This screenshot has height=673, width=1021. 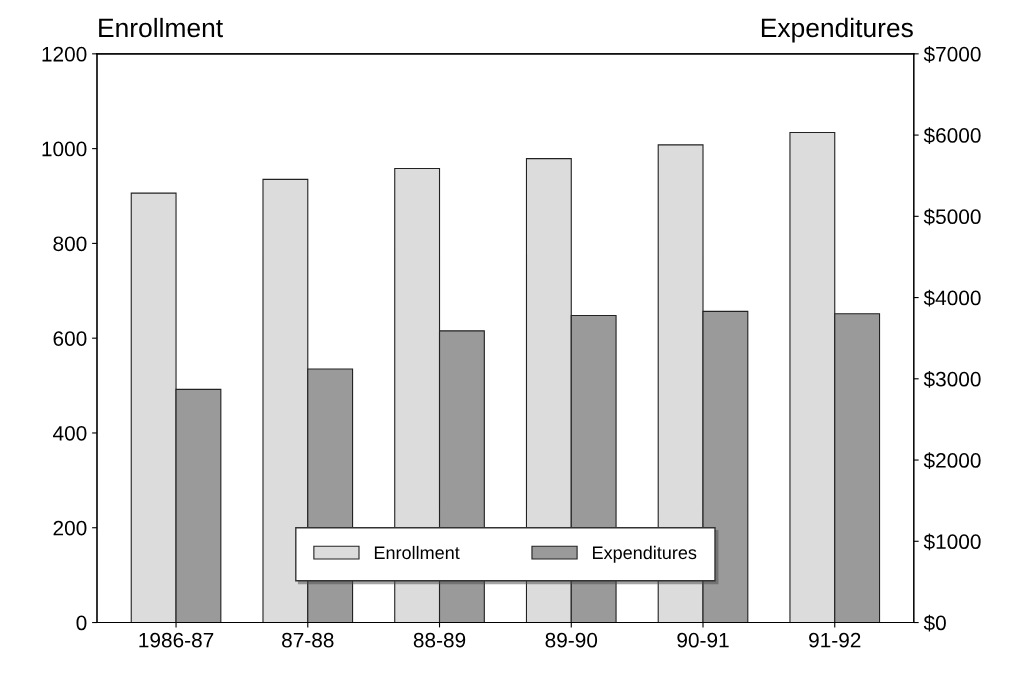 I want to click on y2-tick-label: $3000, so click(x=952, y=379).